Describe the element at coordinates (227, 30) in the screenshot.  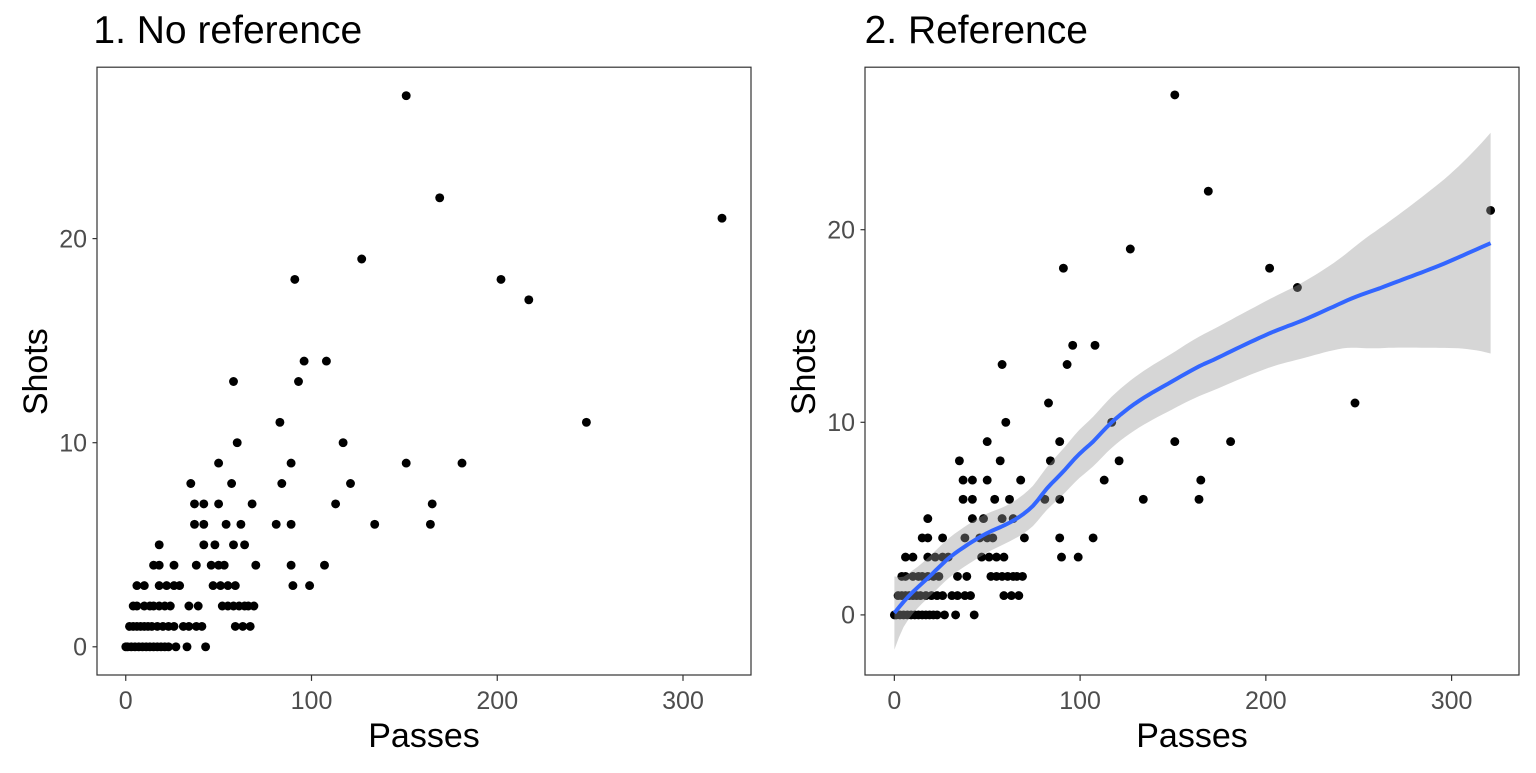
I see `svg-text: 1. No reference` at that location.